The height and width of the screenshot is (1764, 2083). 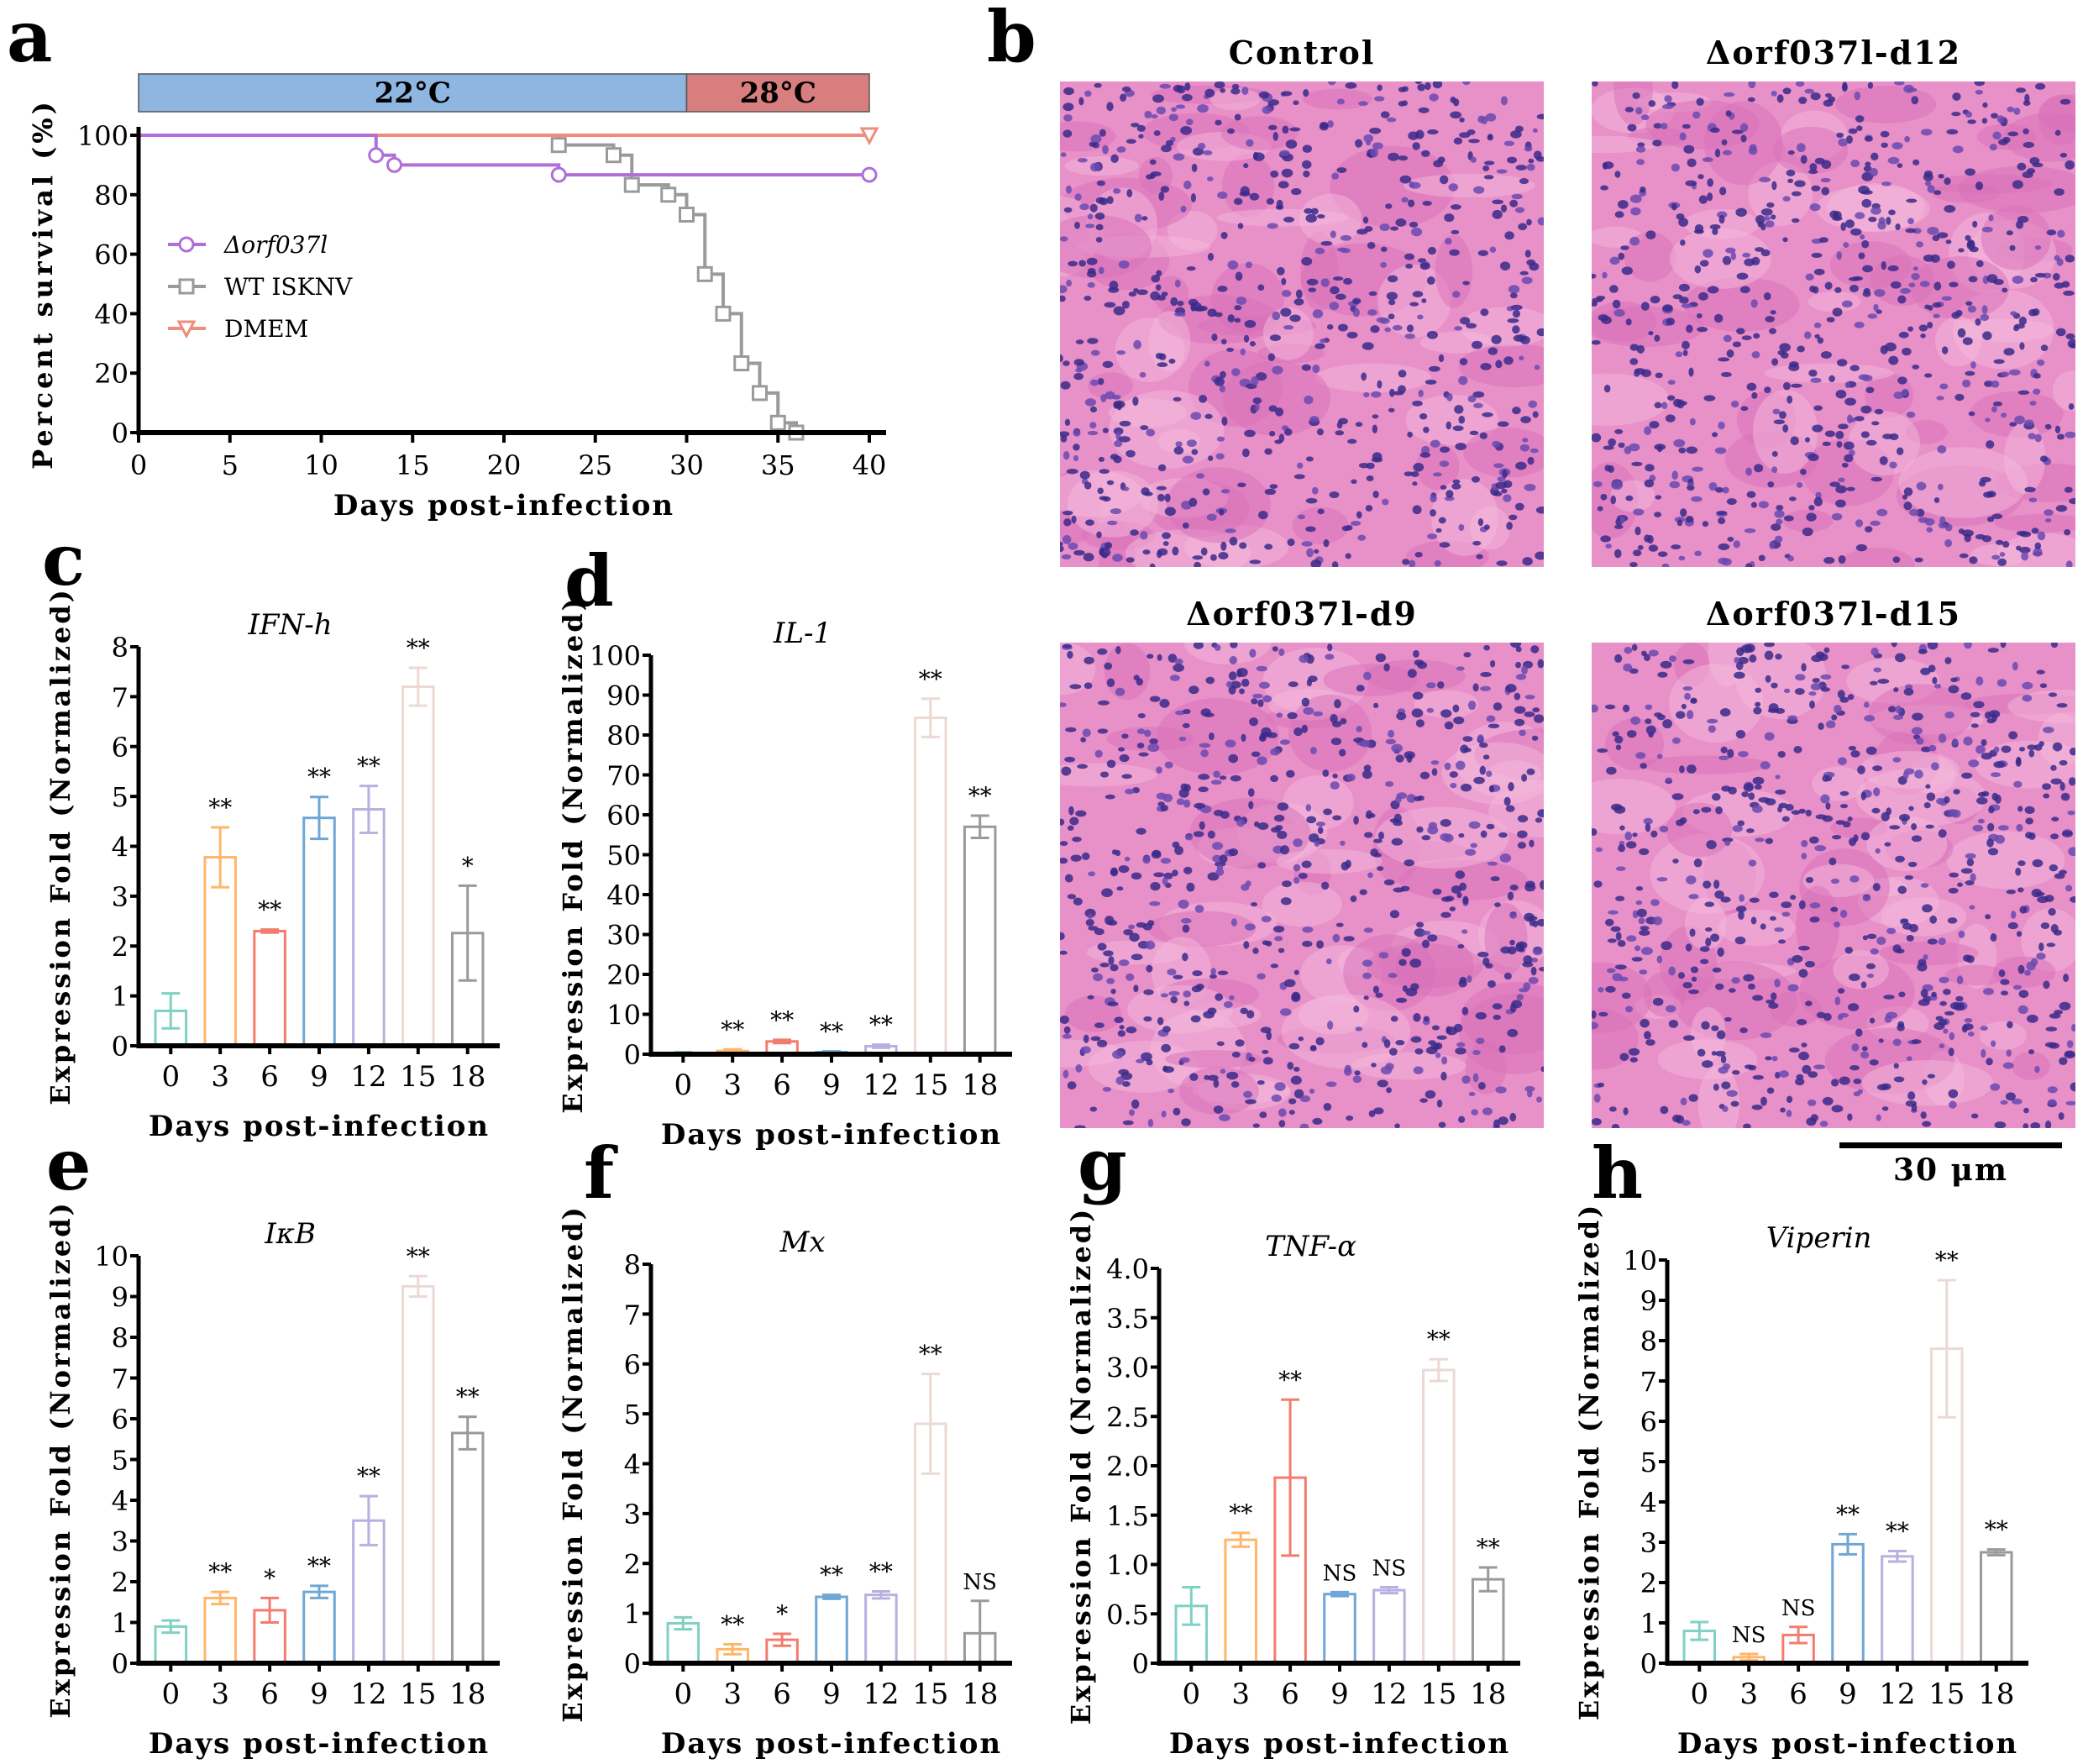 I want to click on y-tick-label: 3, so click(x=1648, y=1543).